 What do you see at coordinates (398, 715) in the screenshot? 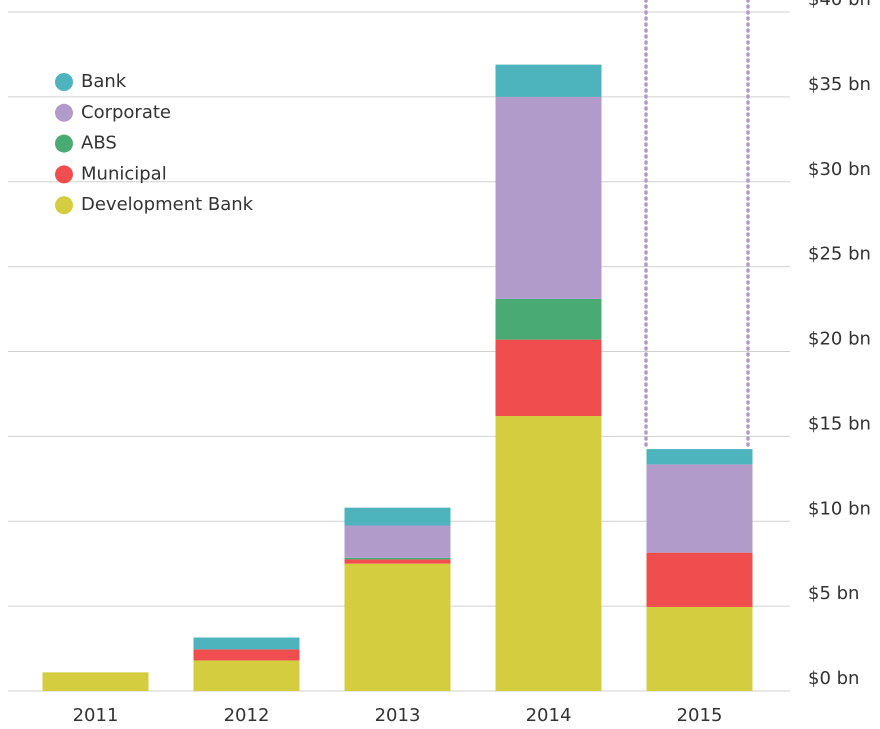
I see `x-tick-label: 2013` at bounding box center [398, 715].